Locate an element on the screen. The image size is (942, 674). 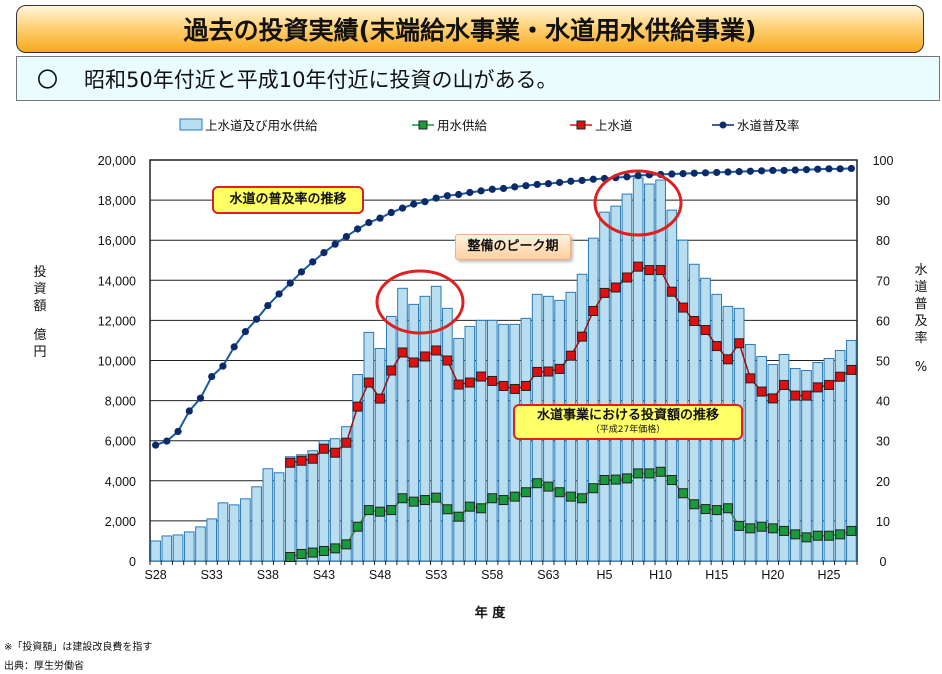
supply-marker-S49 is located at coordinates (391, 510).